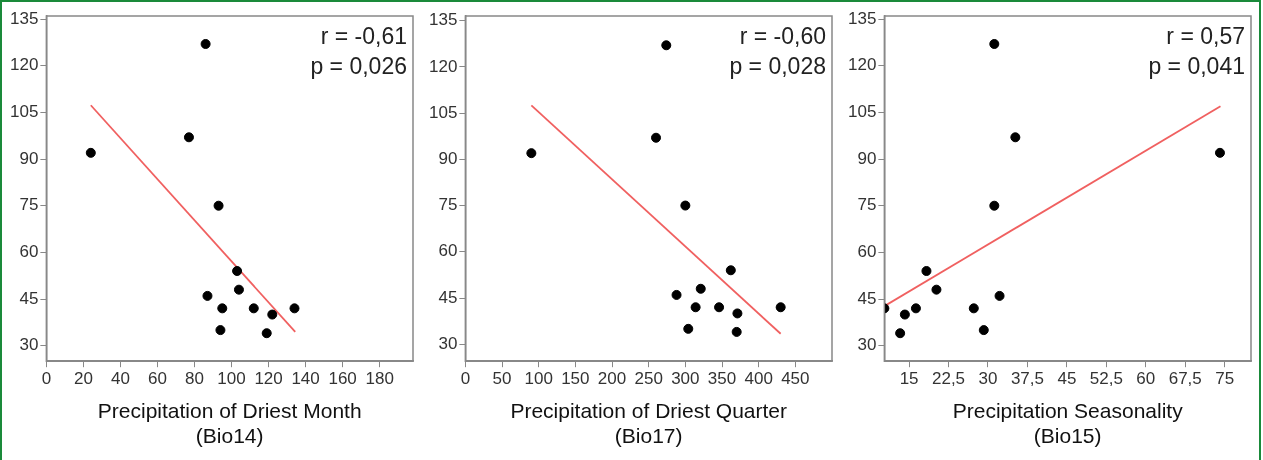  What do you see at coordinates (648, 379) in the screenshot?
I see `x-tick-label: 250` at bounding box center [648, 379].